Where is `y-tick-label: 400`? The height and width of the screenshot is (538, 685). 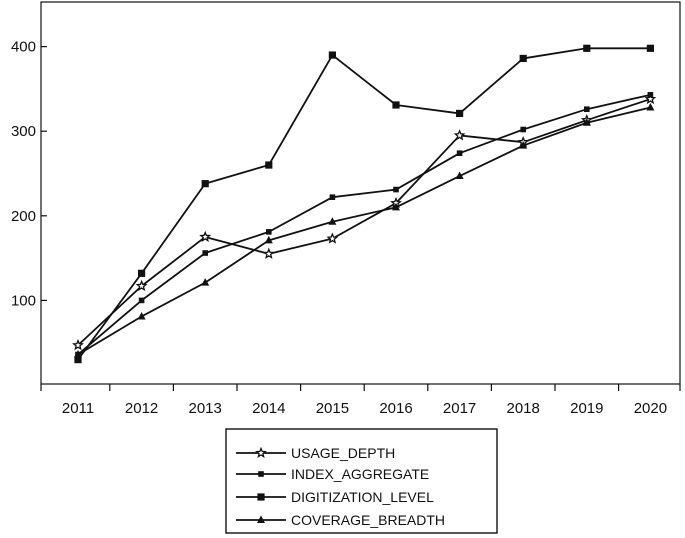
y-tick-label: 400 is located at coordinates (23, 47).